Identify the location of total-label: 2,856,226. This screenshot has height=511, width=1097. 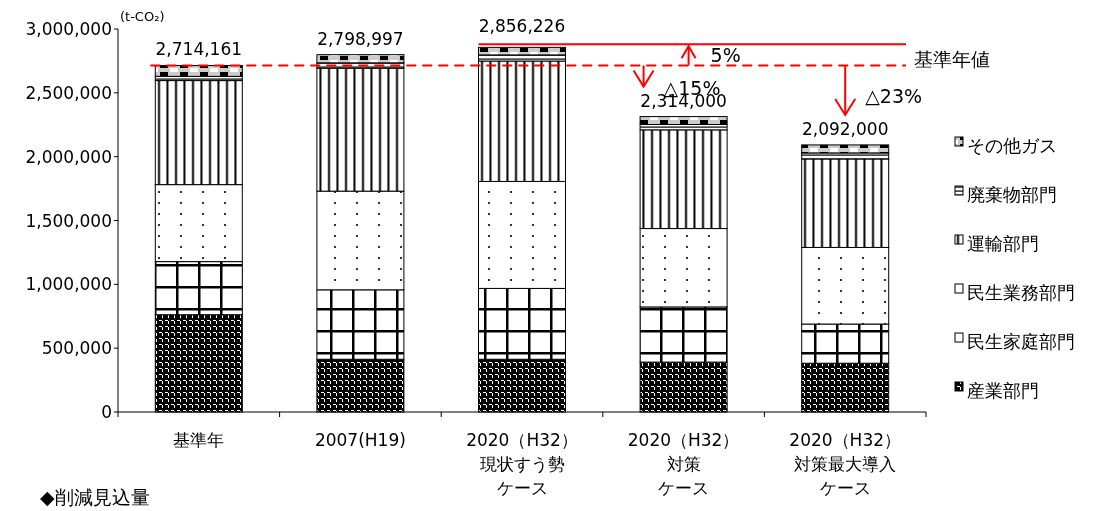
(522, 26).